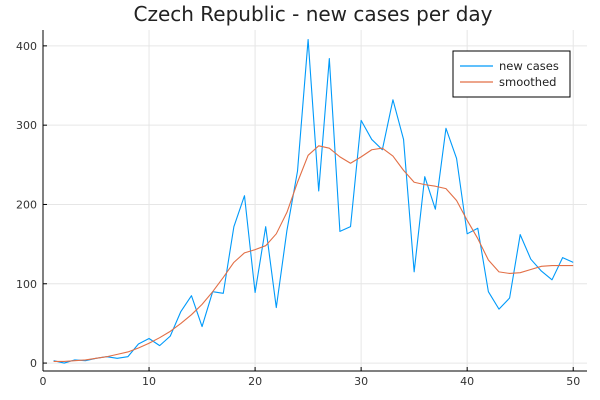 This screenshot has height=400, width=600. I want to click on legend: new cases smoothed, so click(511, 74).